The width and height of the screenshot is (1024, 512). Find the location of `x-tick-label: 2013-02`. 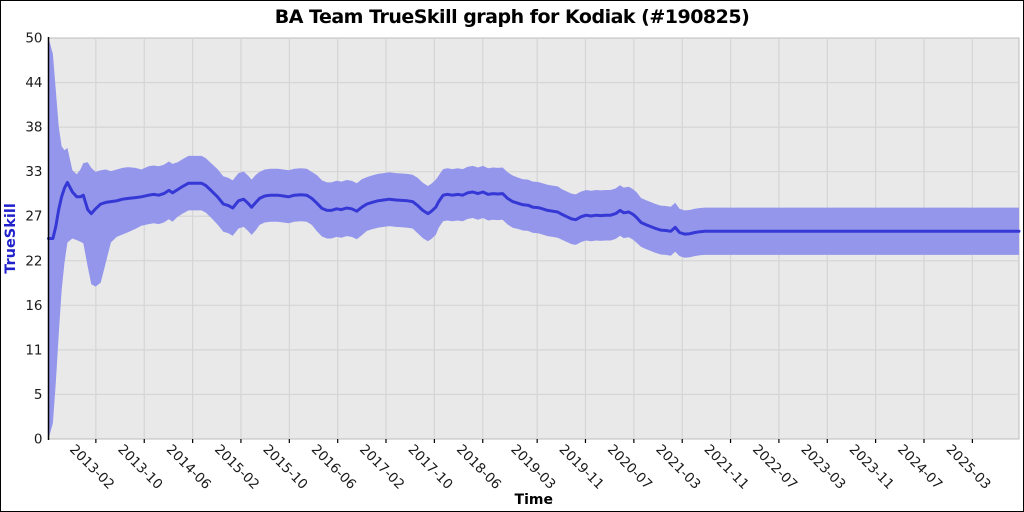

x-tick-label: 2013-02 is located at coordinates (91, 467).